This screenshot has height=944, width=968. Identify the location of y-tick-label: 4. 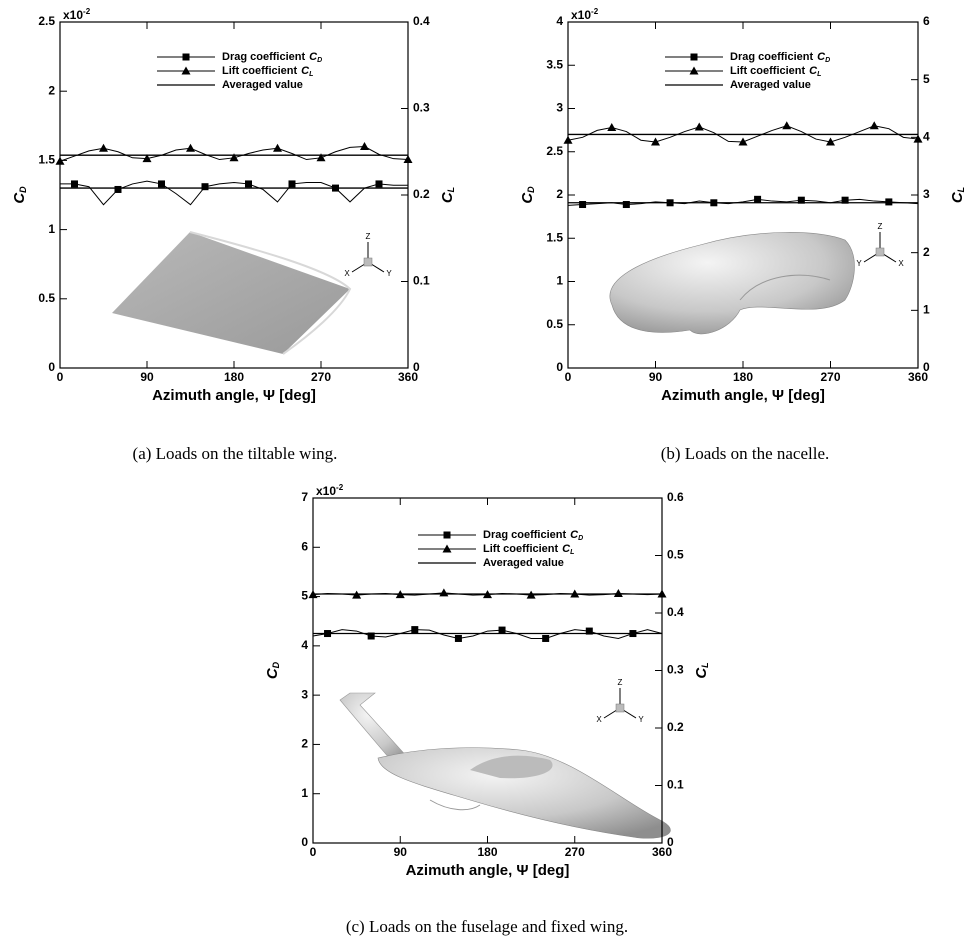
(559, 21).